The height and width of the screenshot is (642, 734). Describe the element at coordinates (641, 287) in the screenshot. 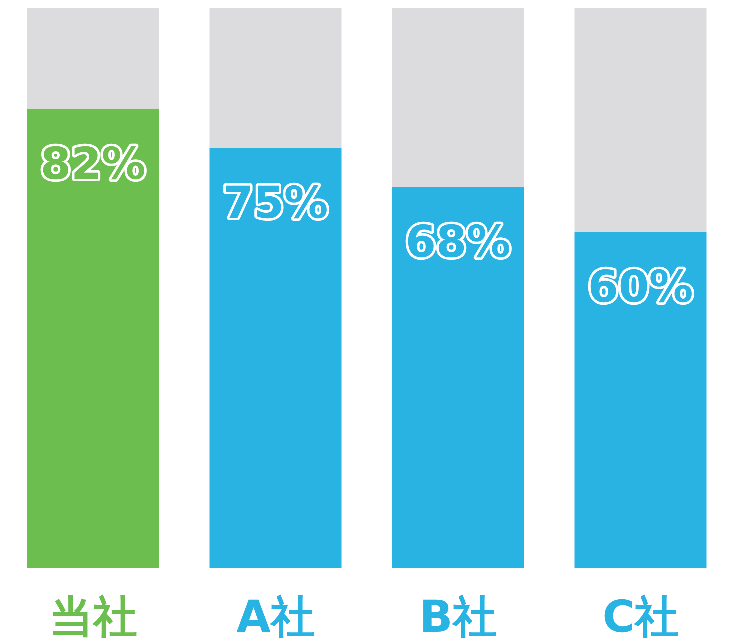

I see `data-label: 60%` at that location.